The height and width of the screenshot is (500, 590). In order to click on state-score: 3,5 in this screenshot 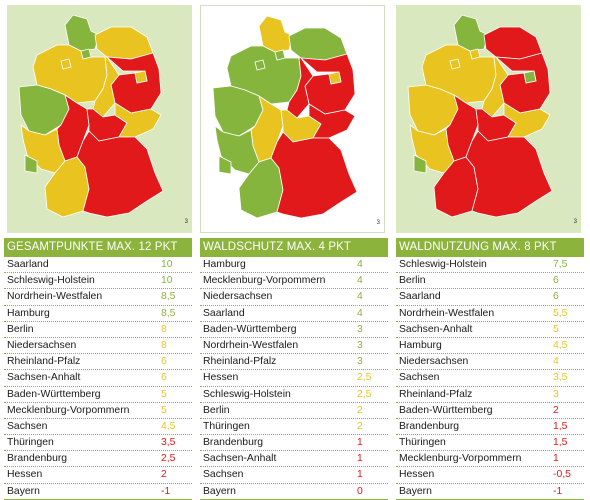, I will do `click(168, 443)`.